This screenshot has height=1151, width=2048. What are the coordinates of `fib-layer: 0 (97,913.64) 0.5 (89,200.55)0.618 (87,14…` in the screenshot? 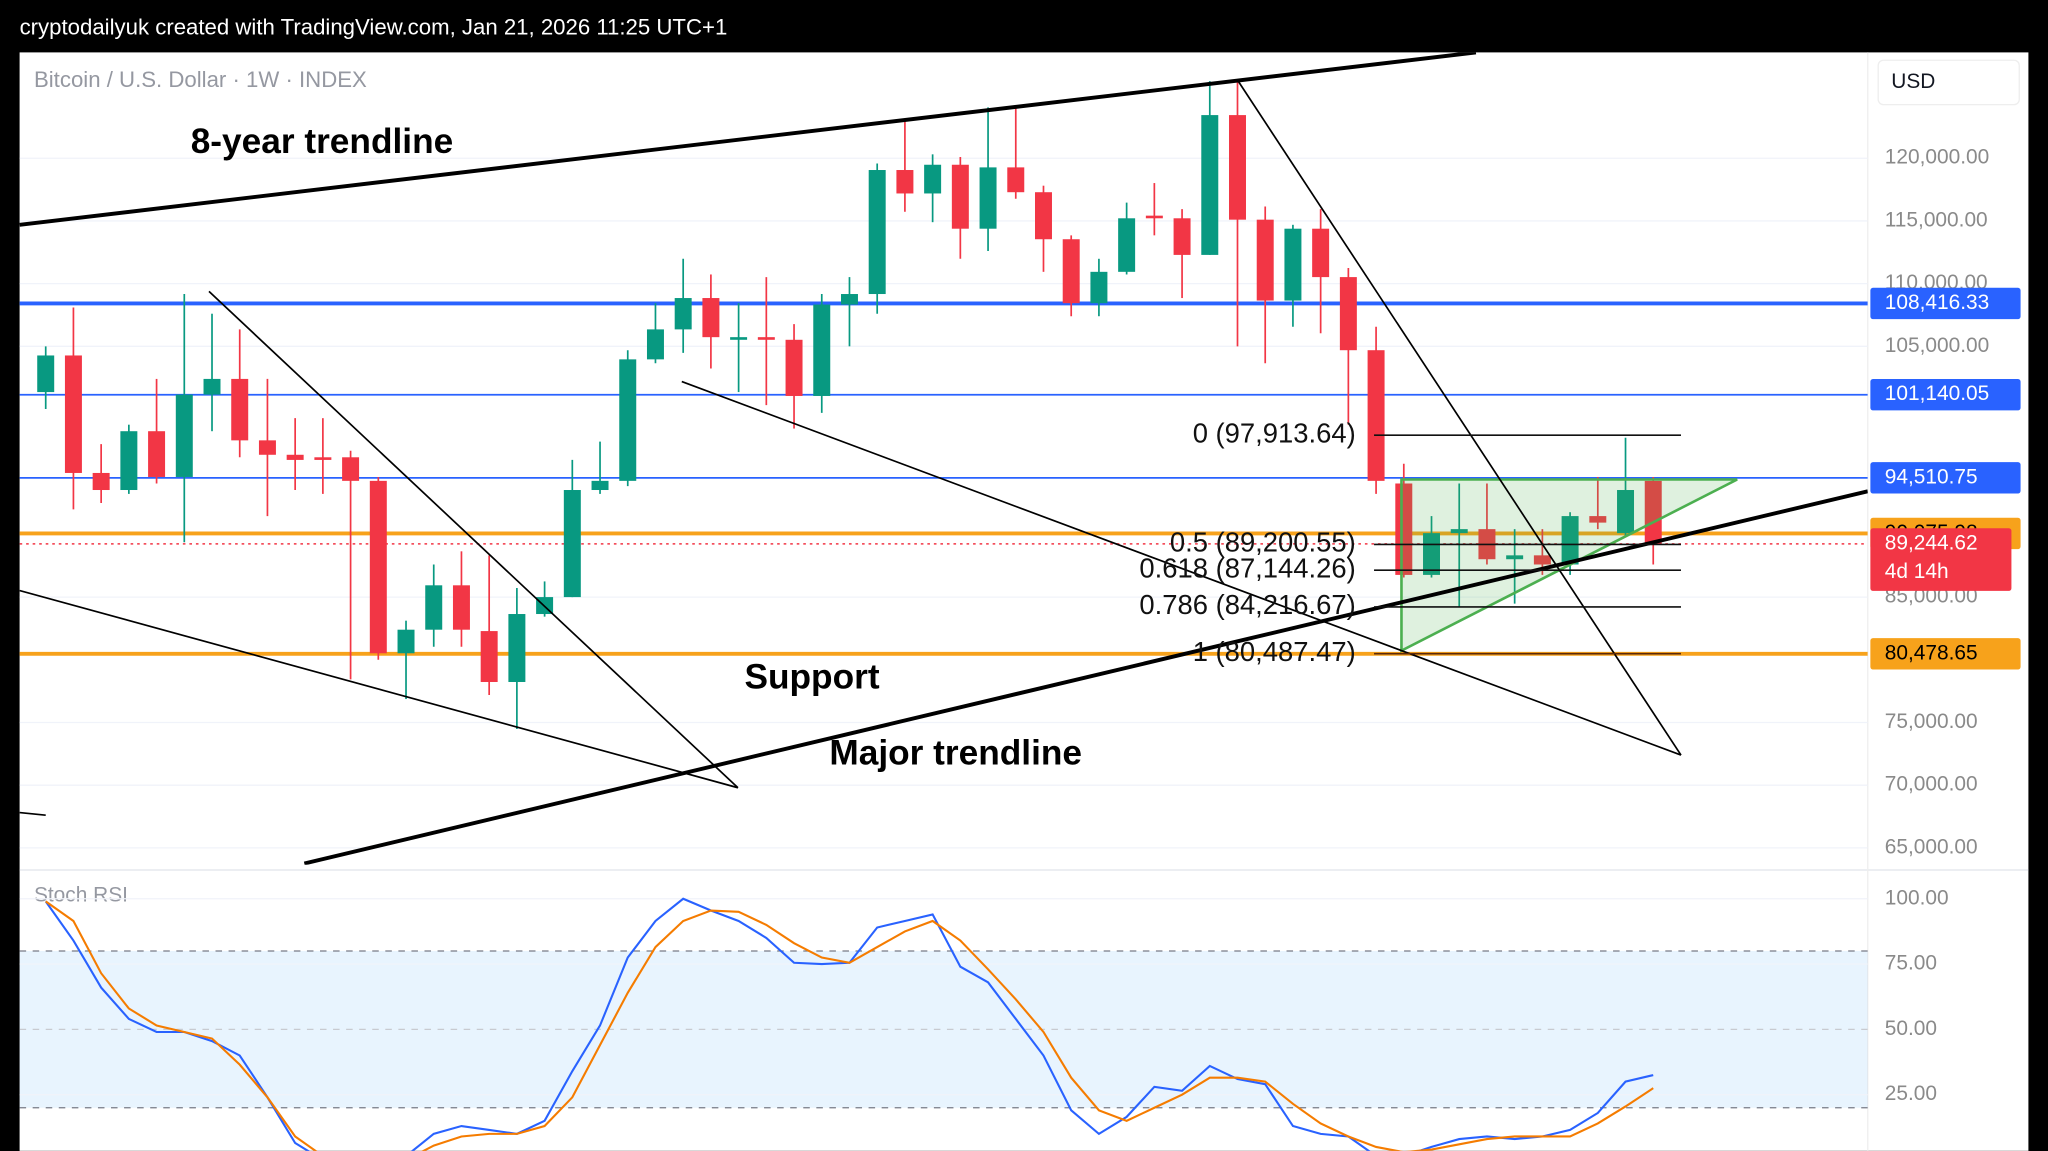 It's located at (1410, 542).